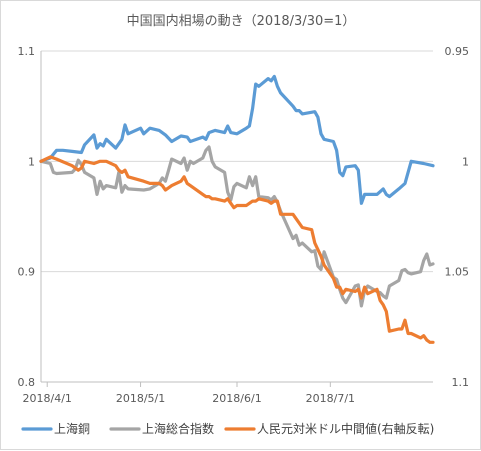  Describe the element at coordinates (27, 382) in the screenshot. I see `y-left-tick-label: 0.8` at that location.